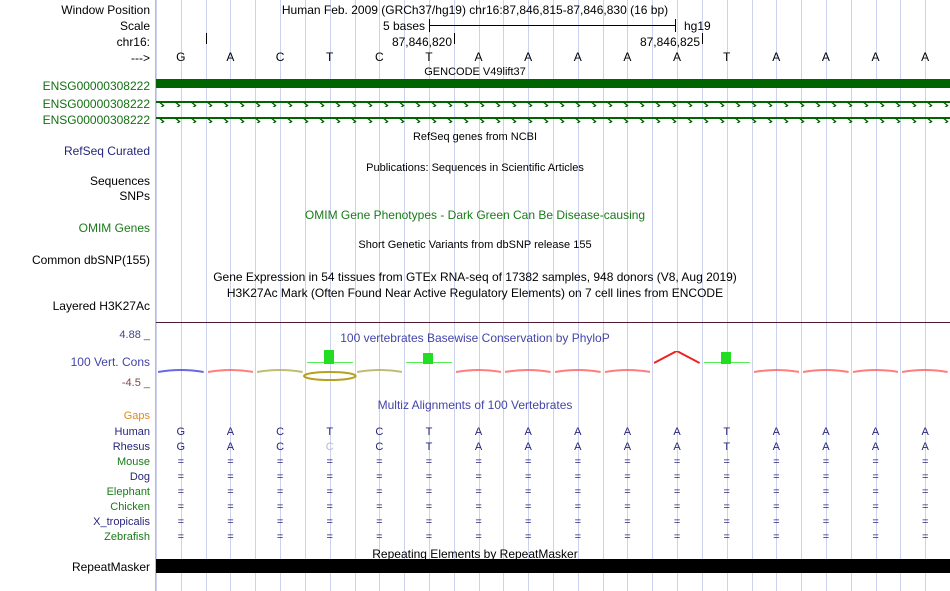 The image size is (950, 591). I want to click on multiz-species-label-rhesus: Rhesus, so click(131, 447).